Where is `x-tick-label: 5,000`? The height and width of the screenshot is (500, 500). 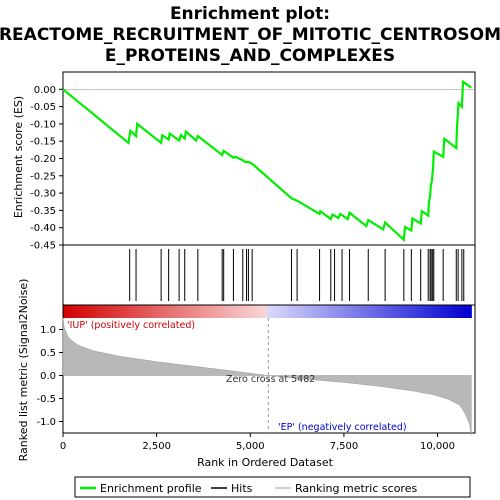 x-tick-label: 5,000 is located at coordinates (250, 446).